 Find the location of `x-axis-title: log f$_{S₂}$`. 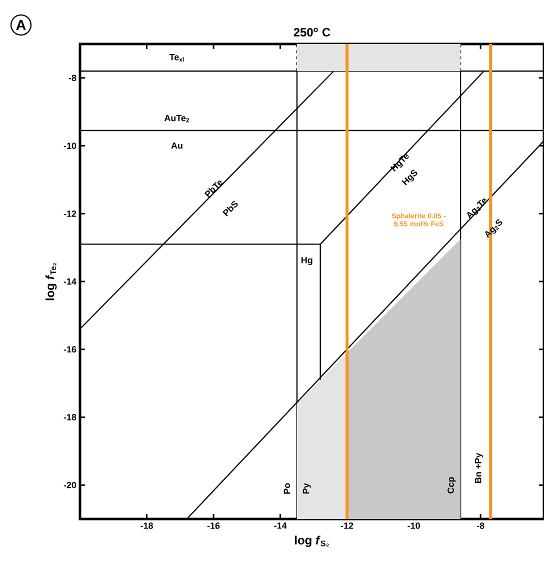

x-axis-title: log f$_{S₂}$ is located at coordinates (312, 541).